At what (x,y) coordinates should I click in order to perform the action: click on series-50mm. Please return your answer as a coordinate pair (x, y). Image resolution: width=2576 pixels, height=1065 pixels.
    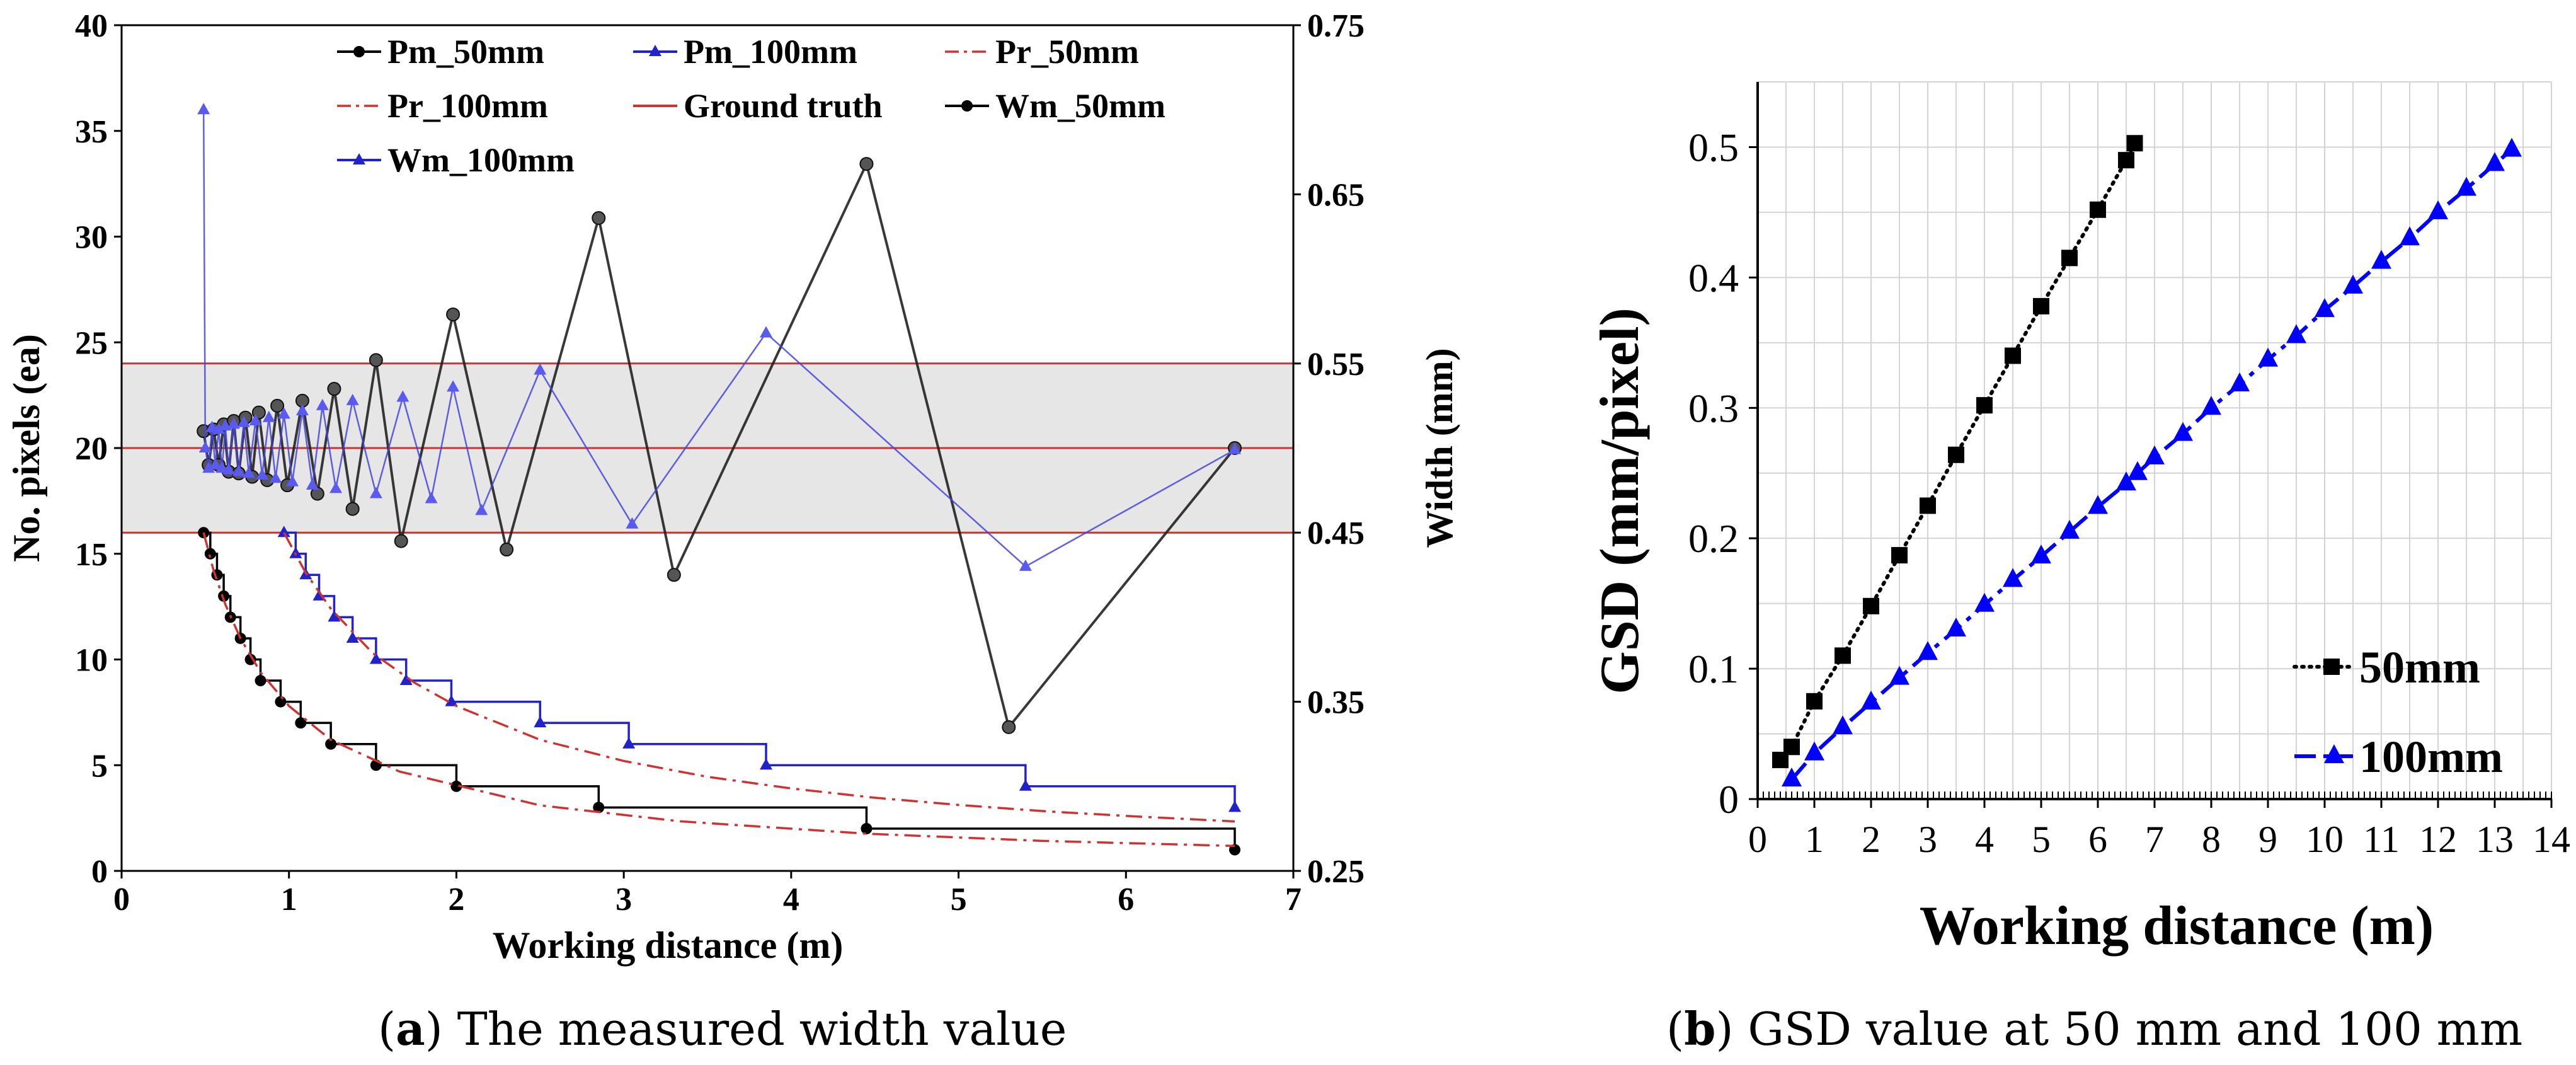
    Looking at the image, I should click on (1957, 451).